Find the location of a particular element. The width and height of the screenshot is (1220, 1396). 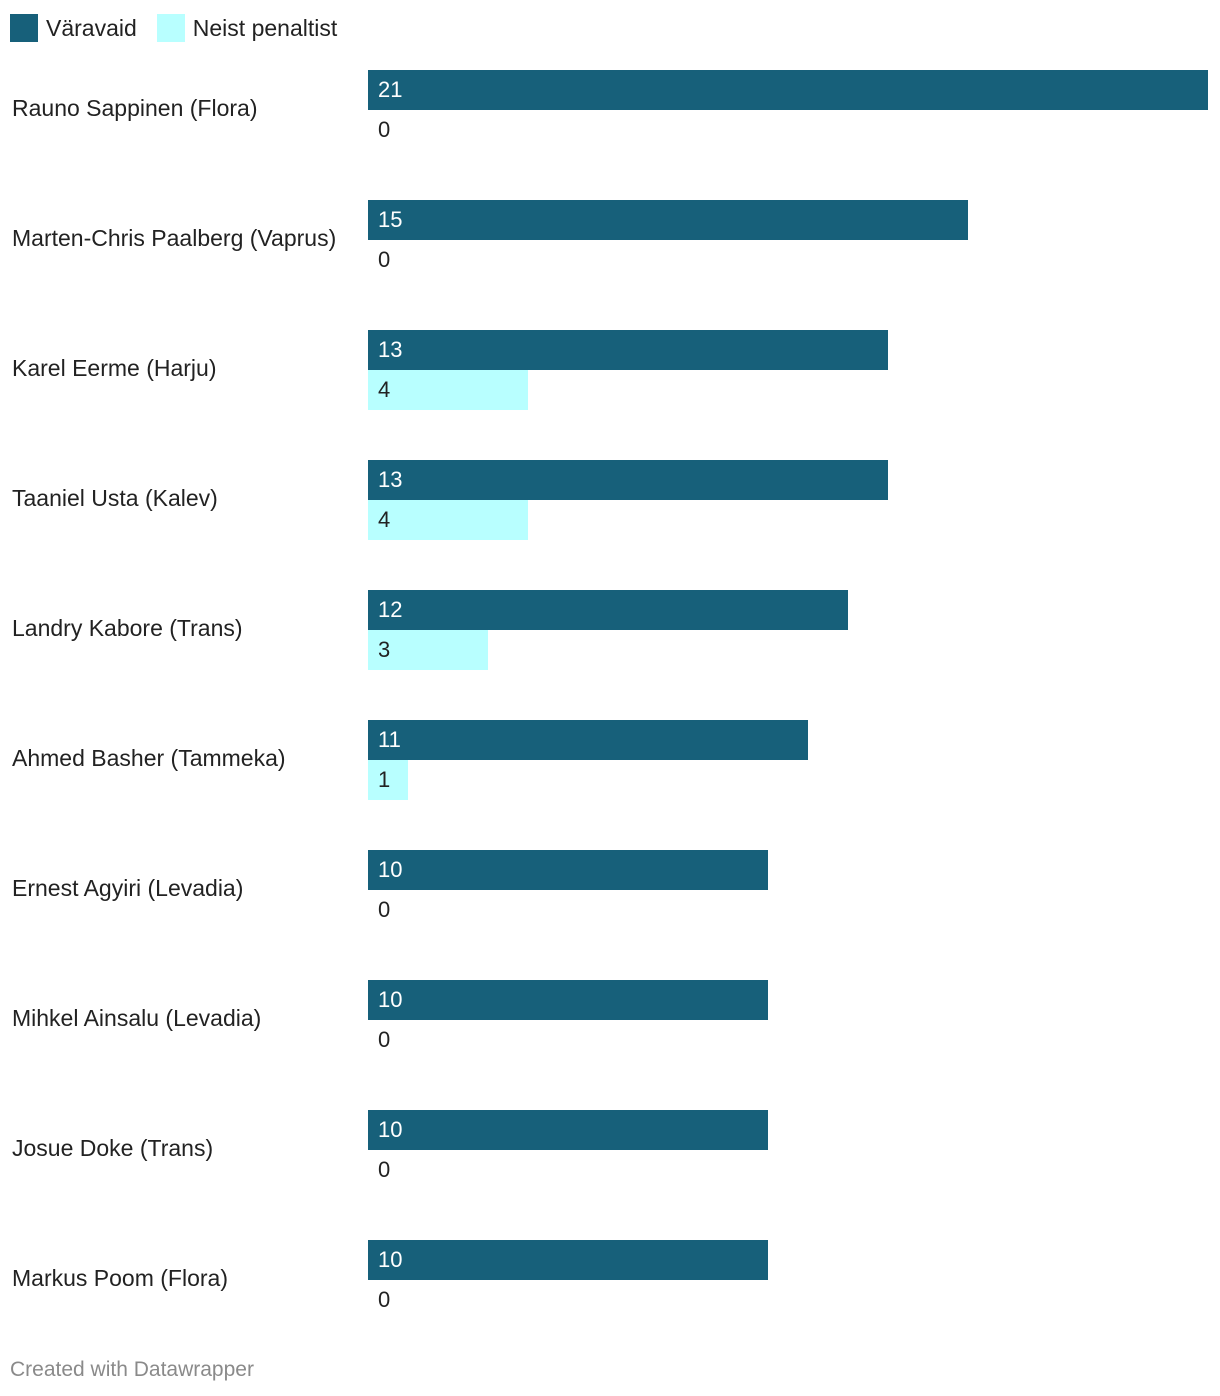

category-label: Marten-Chris Paalberg (Vaprus) is located at coordinates (174, 238).